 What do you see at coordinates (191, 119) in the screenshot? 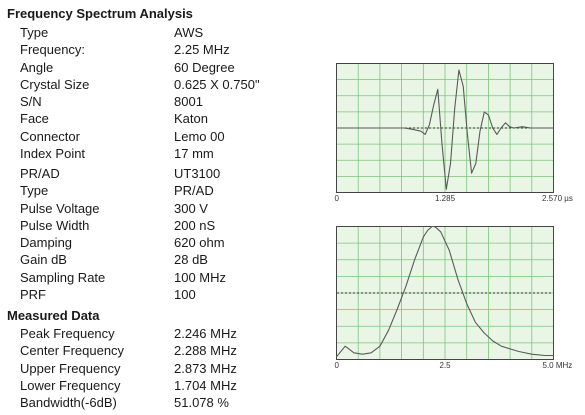
I see `row-value: Katon` at bounding box center [191, 119].